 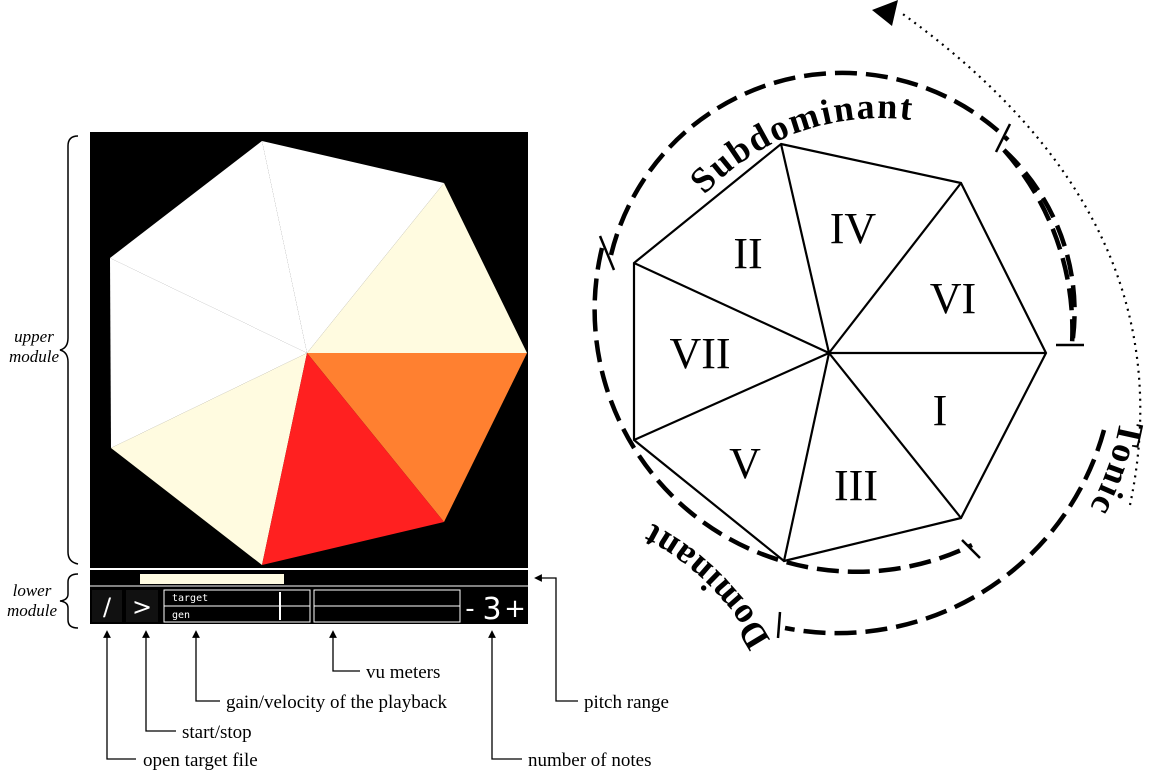 What do you see at coordinates (208, 247) in the screenshot?
I see `heptagon-slice-top-left` at bounding box center [208, 247].